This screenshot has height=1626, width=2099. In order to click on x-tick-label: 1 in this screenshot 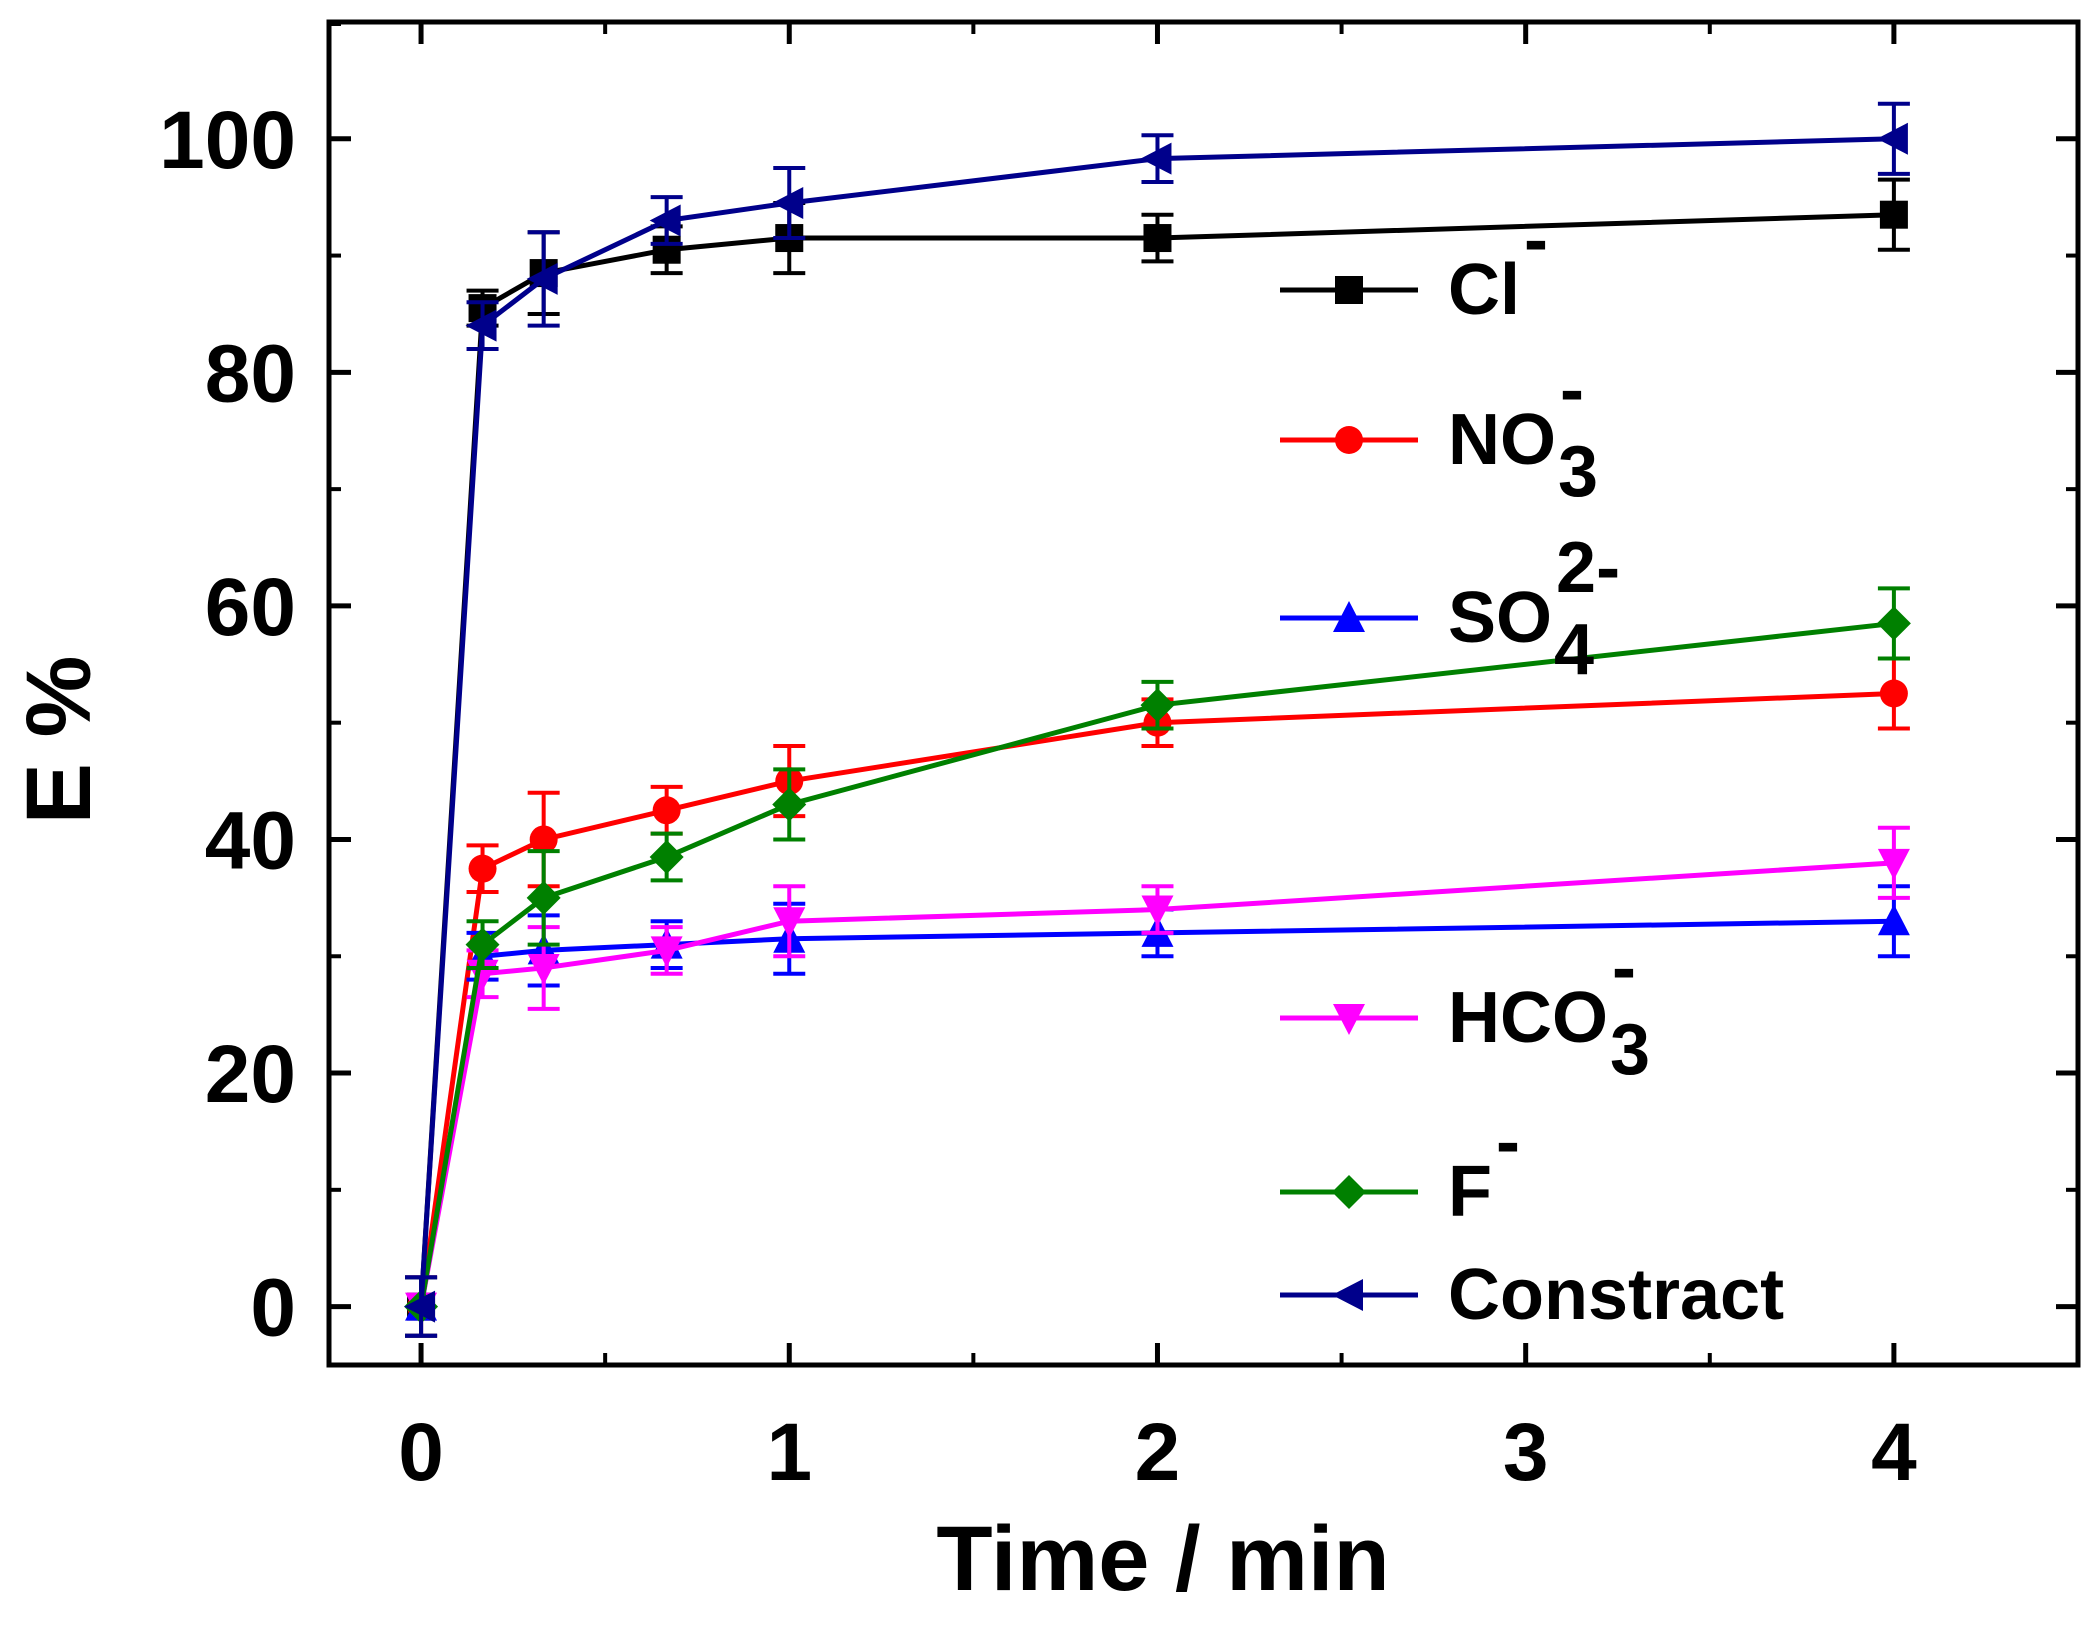, I will do `click(789, 1452)`.